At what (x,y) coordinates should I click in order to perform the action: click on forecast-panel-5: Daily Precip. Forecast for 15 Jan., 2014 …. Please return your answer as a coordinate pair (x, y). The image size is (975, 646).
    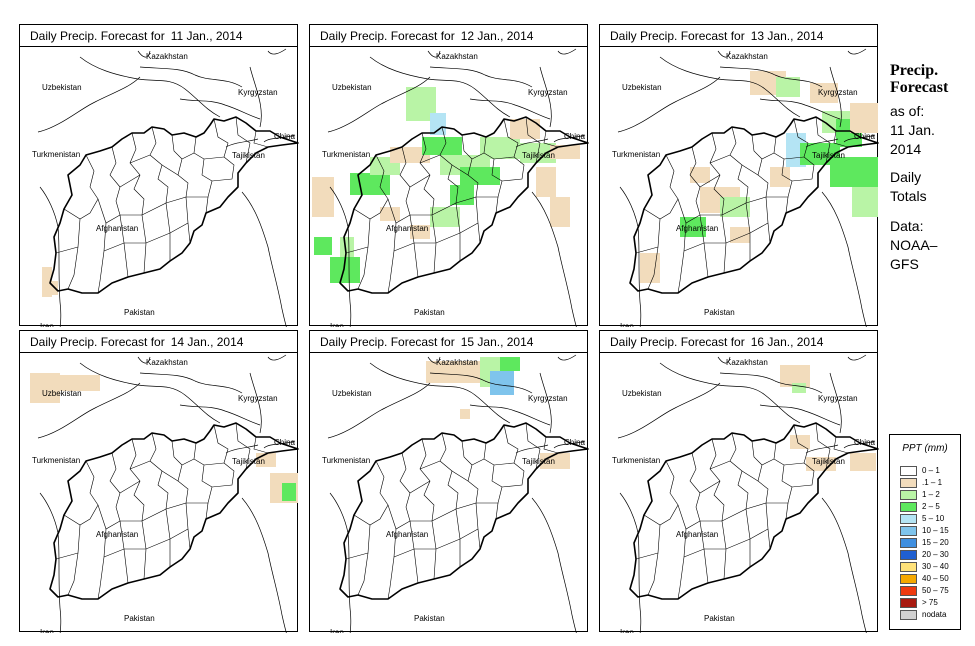
    Looking at the image, I should click on (449, 481).